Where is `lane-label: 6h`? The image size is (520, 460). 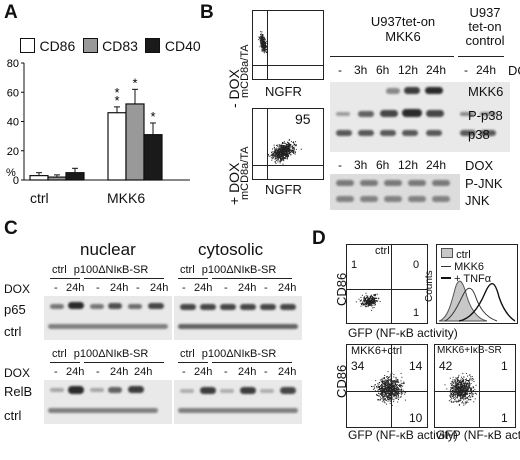
lane-label: 6h is located at coordinates (383, 165).